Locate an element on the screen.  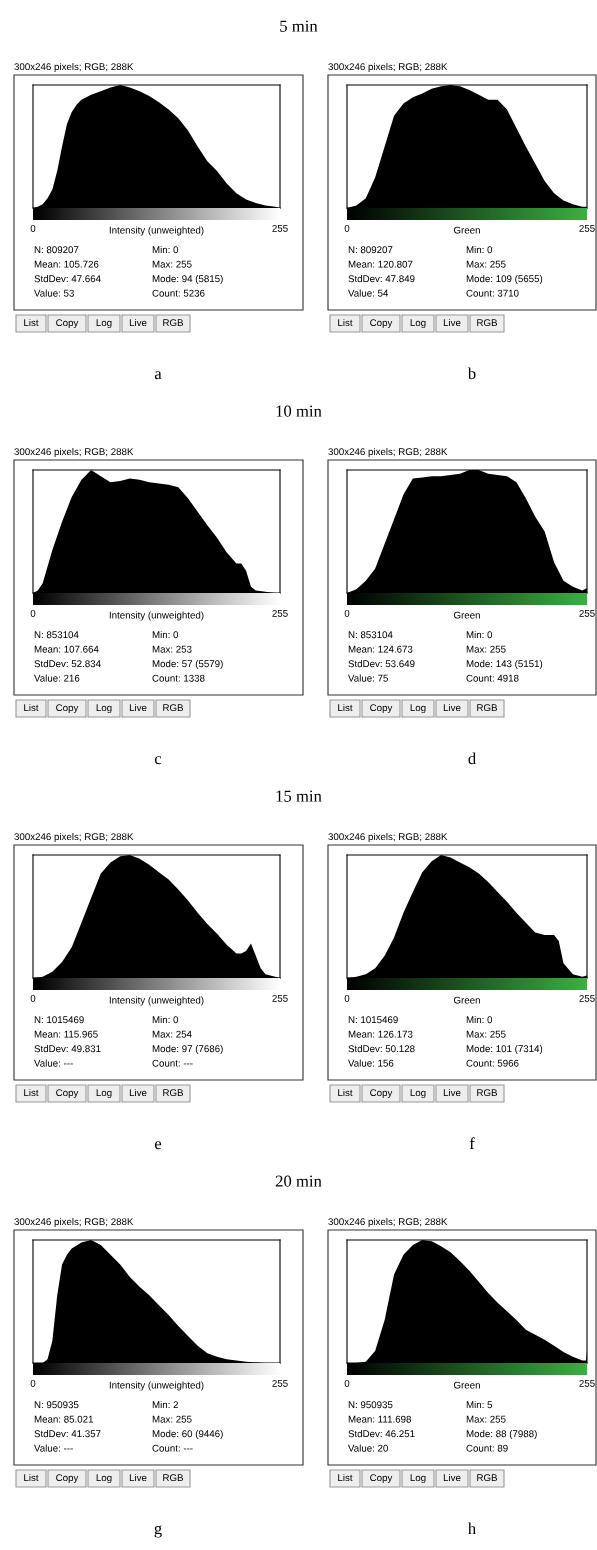
text: Max: 253 is located at coordinates (172, 649).